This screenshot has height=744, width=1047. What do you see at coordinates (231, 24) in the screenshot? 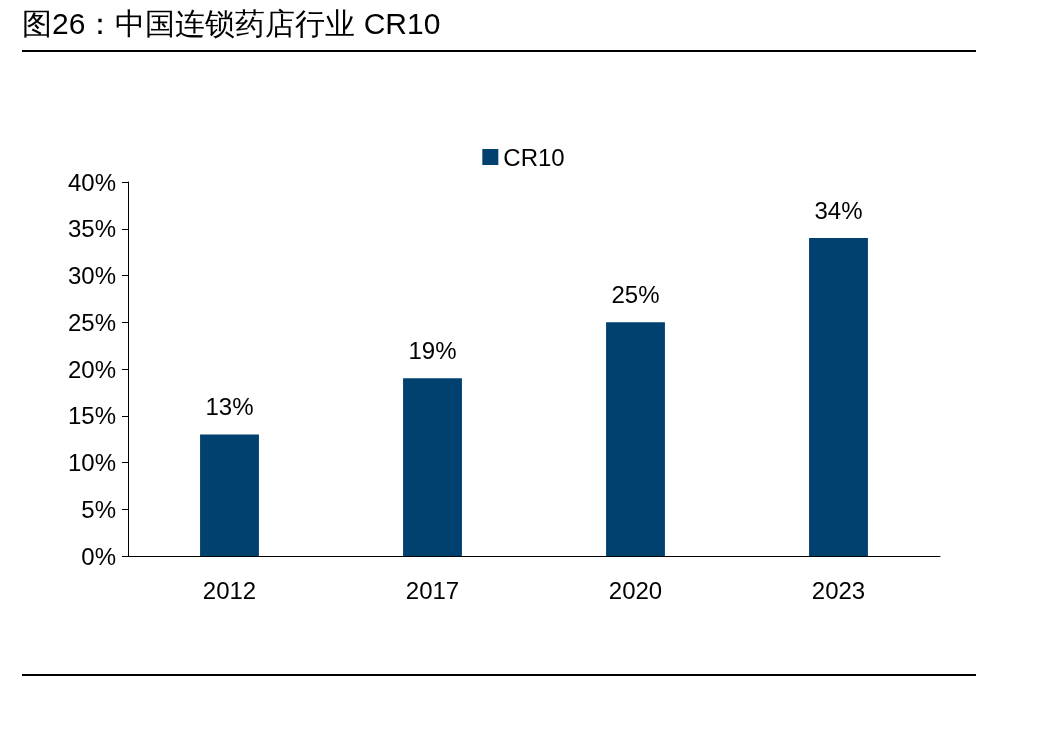
I see `chart-title: 图26：中国连锁药店行业 CR10` at bounding box center [231, 24].